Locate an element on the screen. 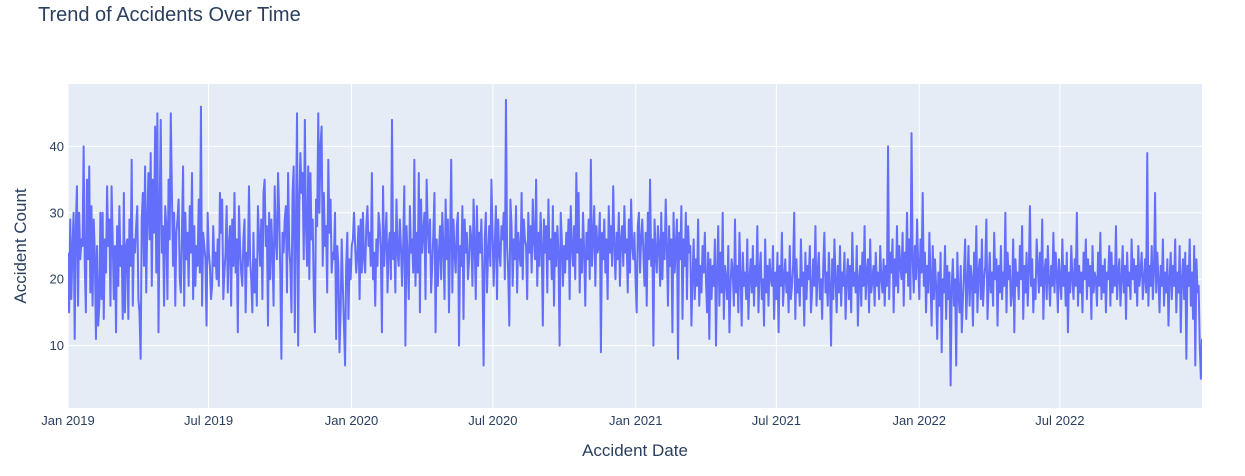 The width and height of the screenshot is (1245, 476). x-tick-label: Jan 2020 is located at coordinates (352, 420).